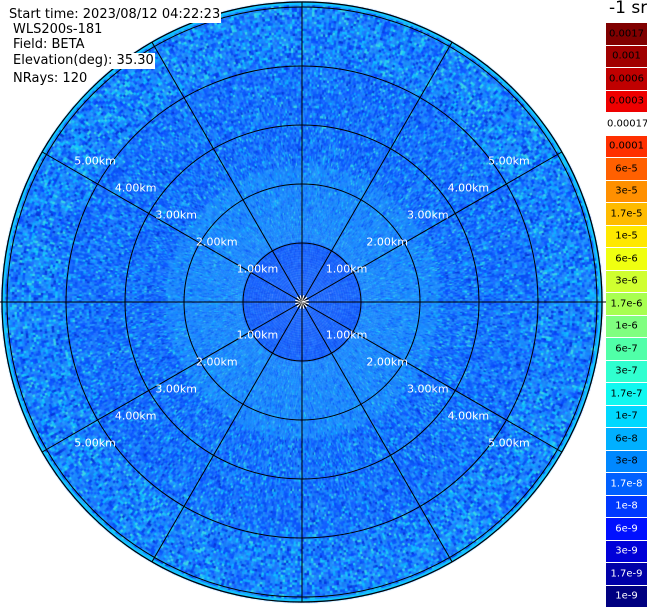 Image resolution: width=647 pixels, height=607 pixels. I want to click on colorbar-level: 1.7e-6, so click(626, 303).